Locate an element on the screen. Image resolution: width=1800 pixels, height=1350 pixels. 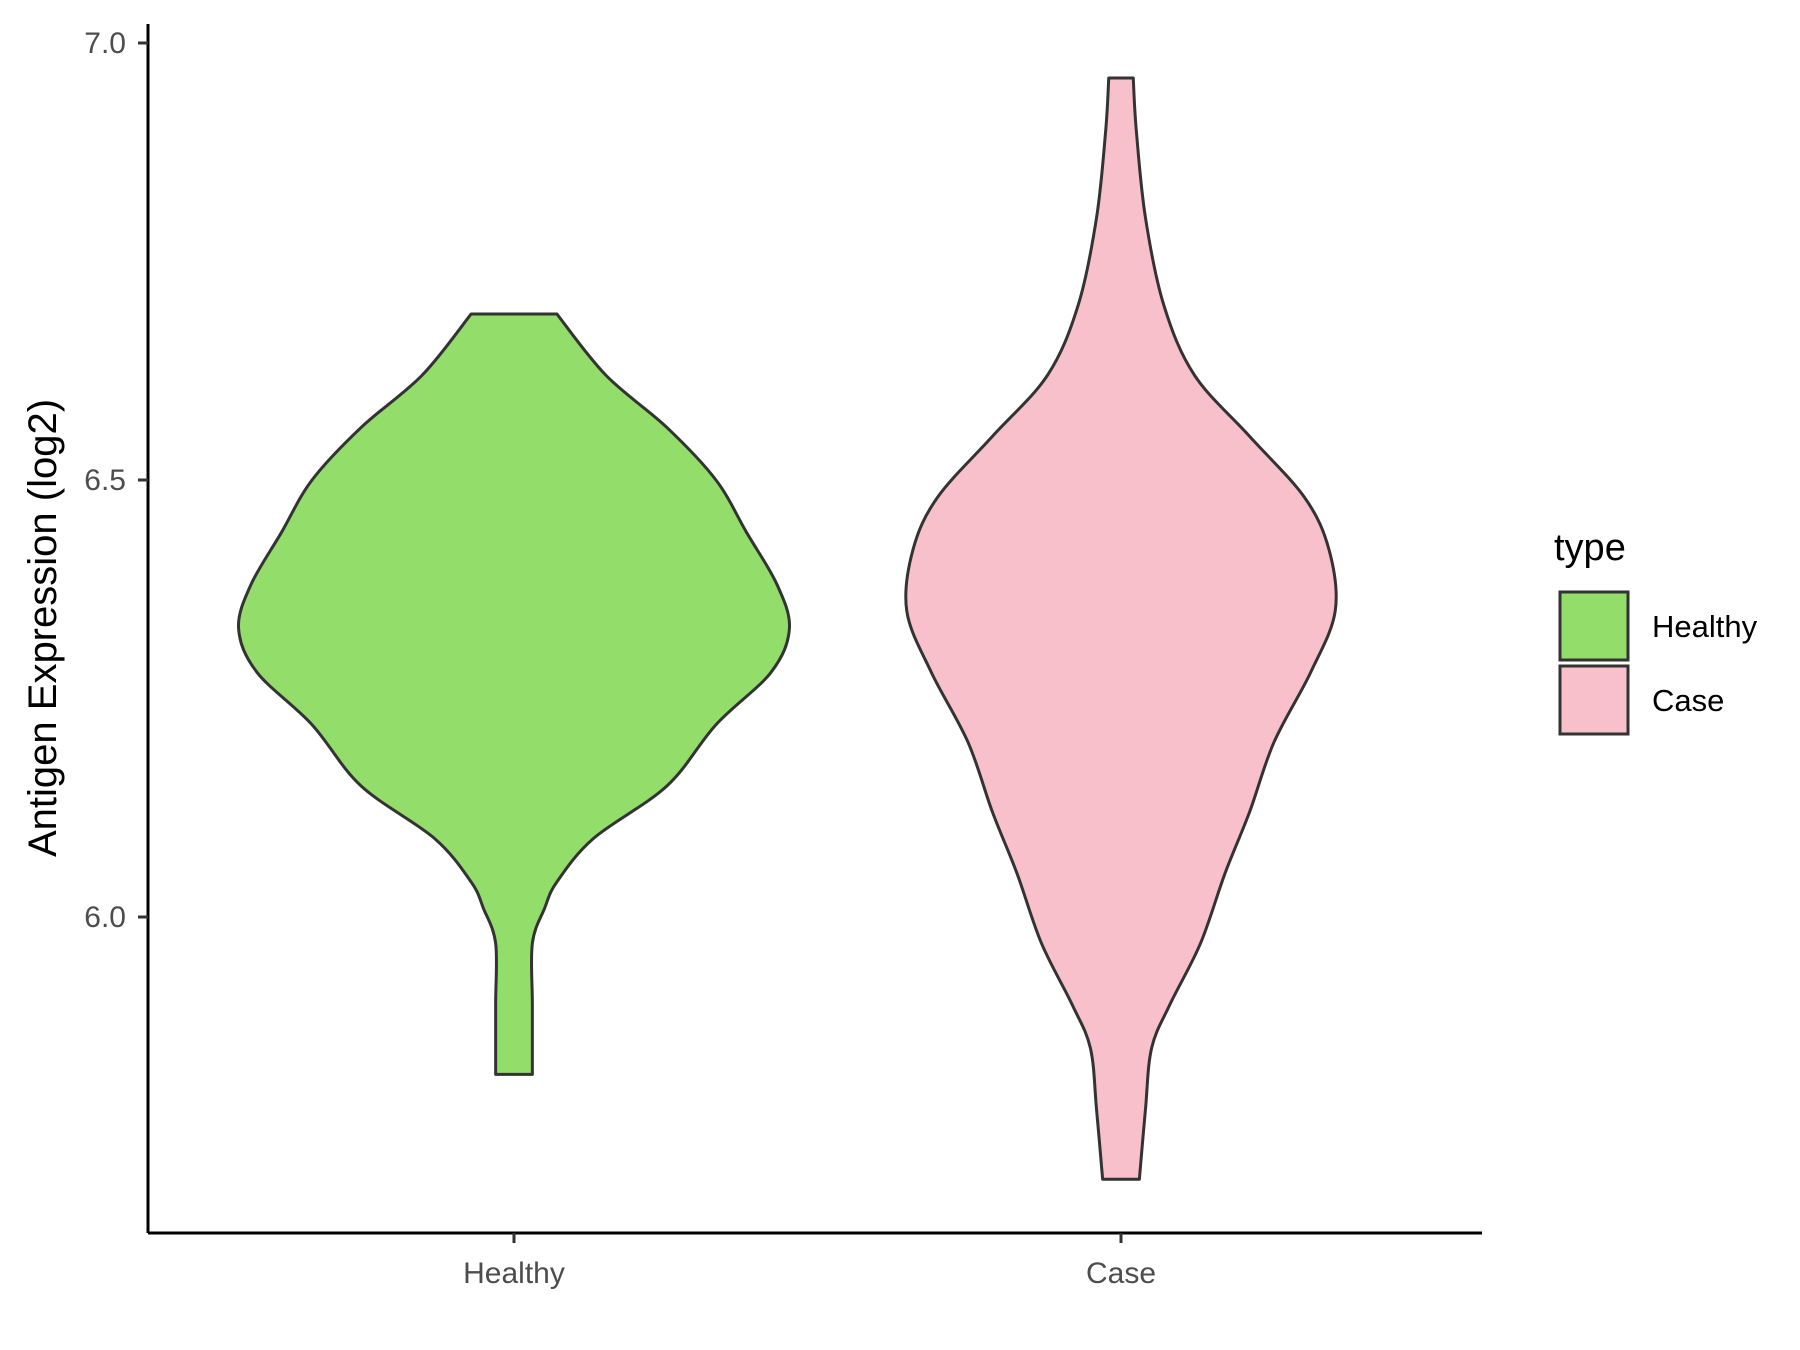
legend-title: type is located at coordinates (1590, 548).